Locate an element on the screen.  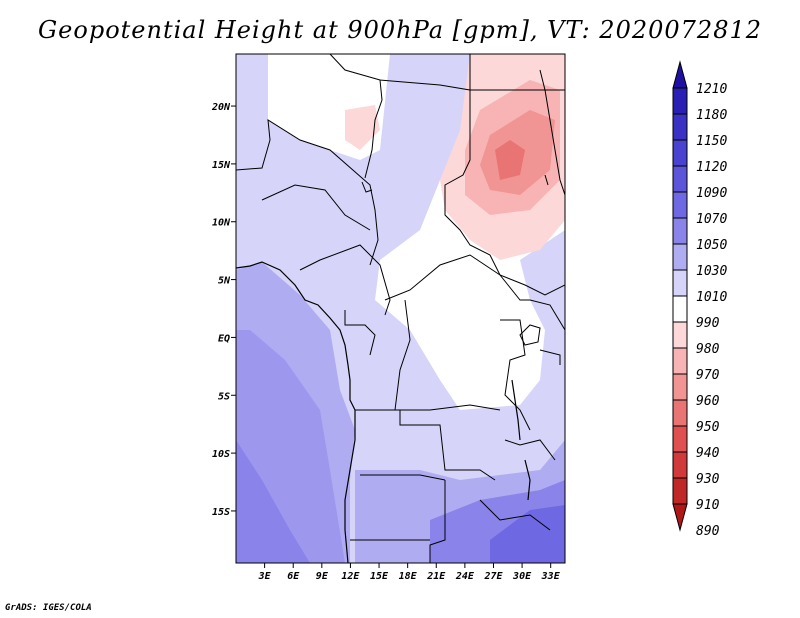
lat-tick-label: 10N is located at coordinates (221, 223).